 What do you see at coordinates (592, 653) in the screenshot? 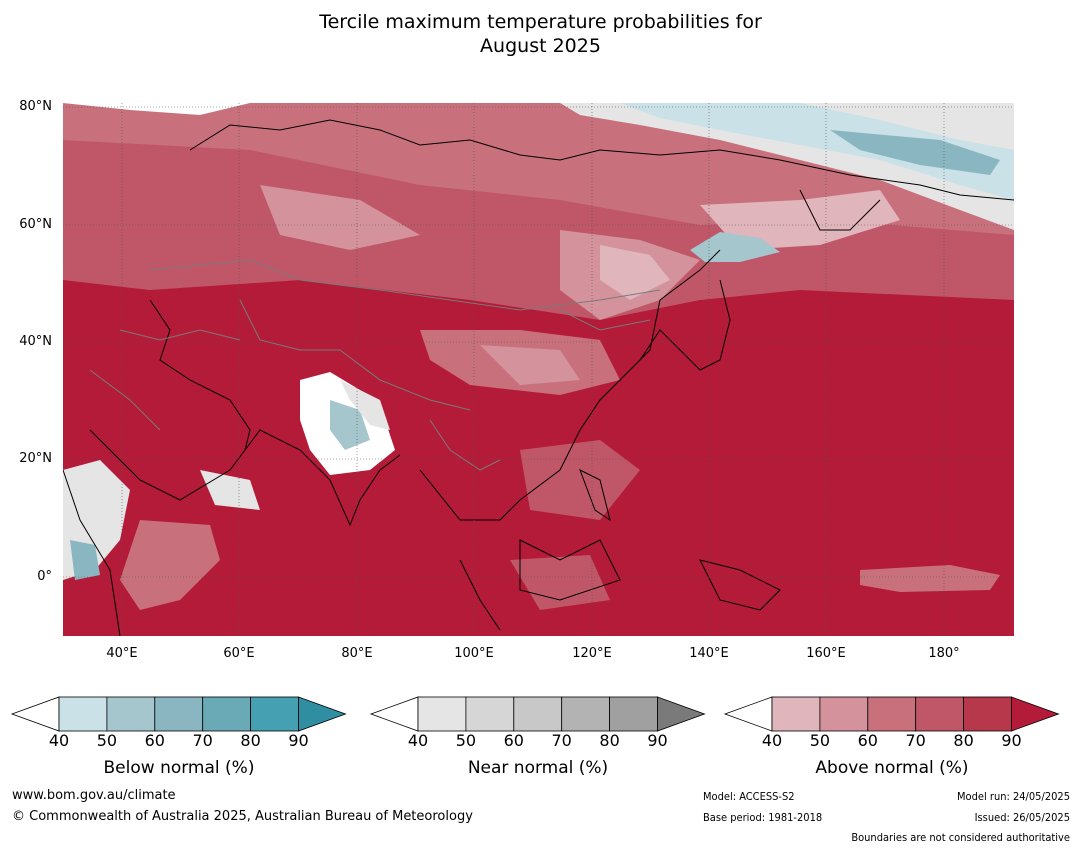
I see `lon-label-120e: 120°E` at bounding box center [592, 653].